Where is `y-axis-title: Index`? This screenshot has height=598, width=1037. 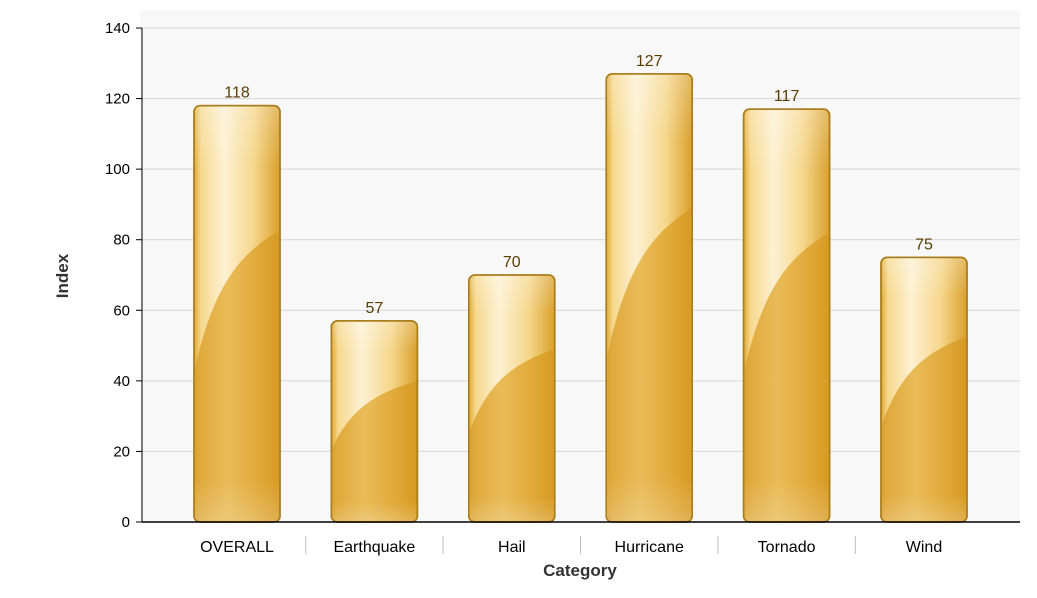 y-axis-title: Index is located at coordinates (62, 275).